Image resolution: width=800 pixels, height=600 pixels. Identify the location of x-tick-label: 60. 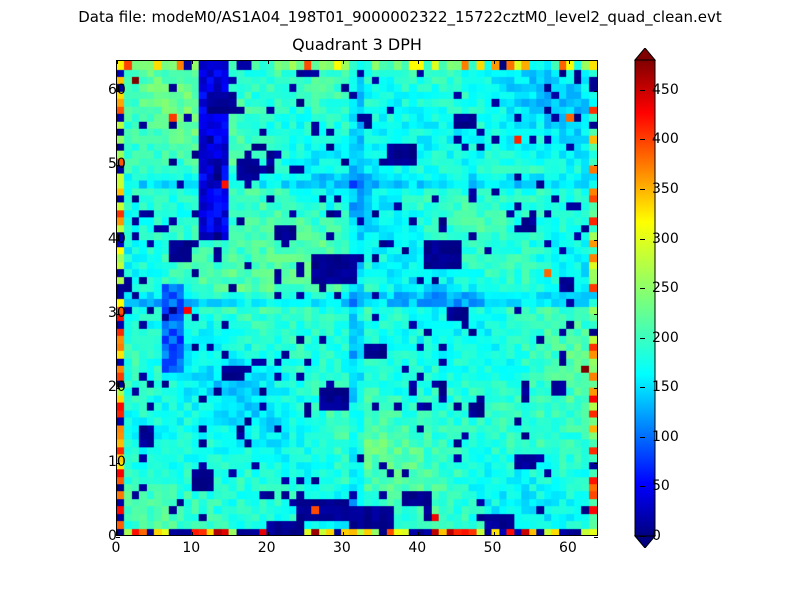
(567, 548).